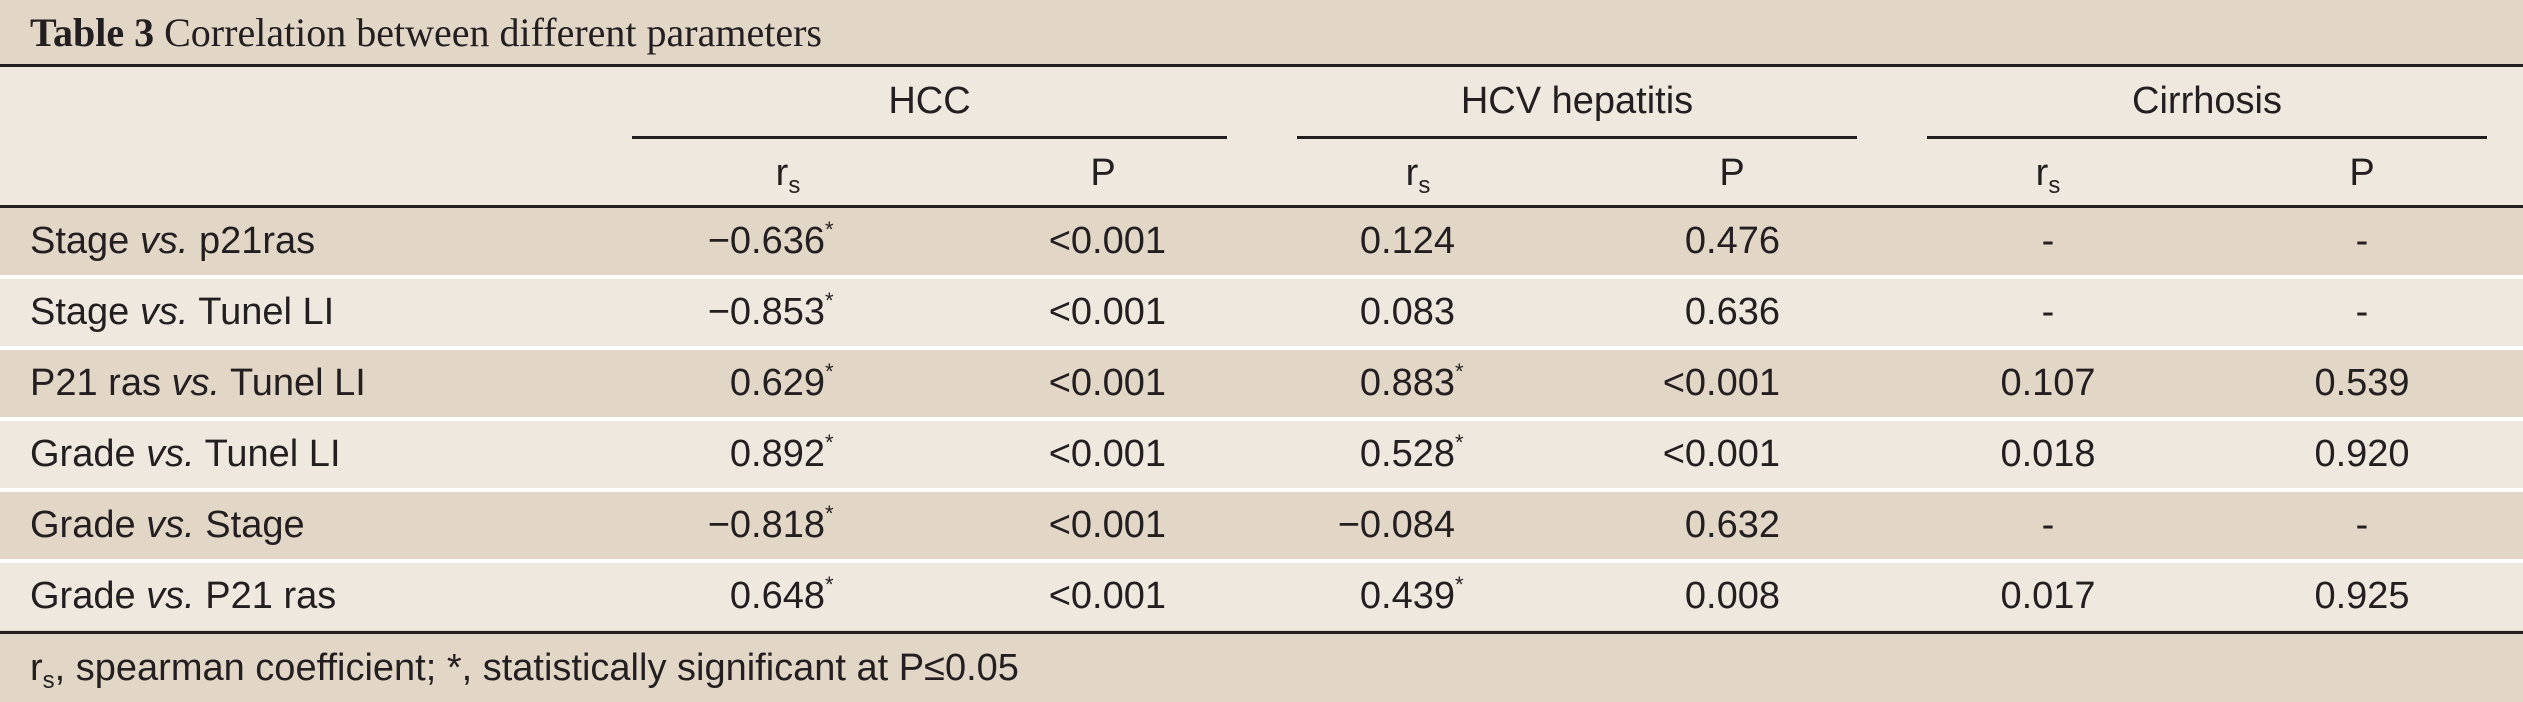 Image resolution: width=2523 pixels, height=702 pixels. I want to click on cell-hcc-rs: 0.892*, so click(781, 453).